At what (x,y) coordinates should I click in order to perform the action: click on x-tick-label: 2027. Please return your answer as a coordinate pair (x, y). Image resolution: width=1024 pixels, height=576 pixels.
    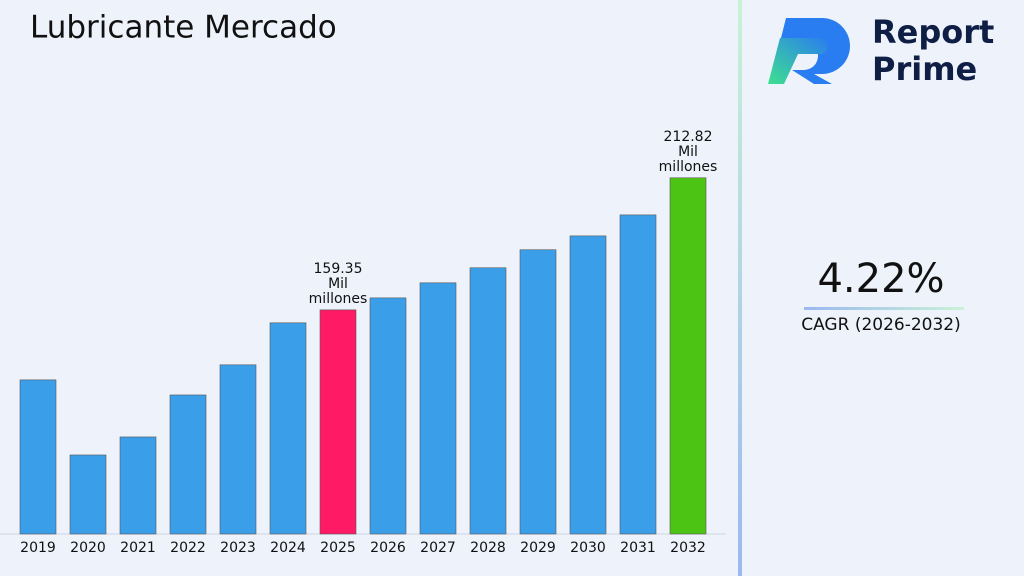
    Looking at the image, I should click on (438, 548).